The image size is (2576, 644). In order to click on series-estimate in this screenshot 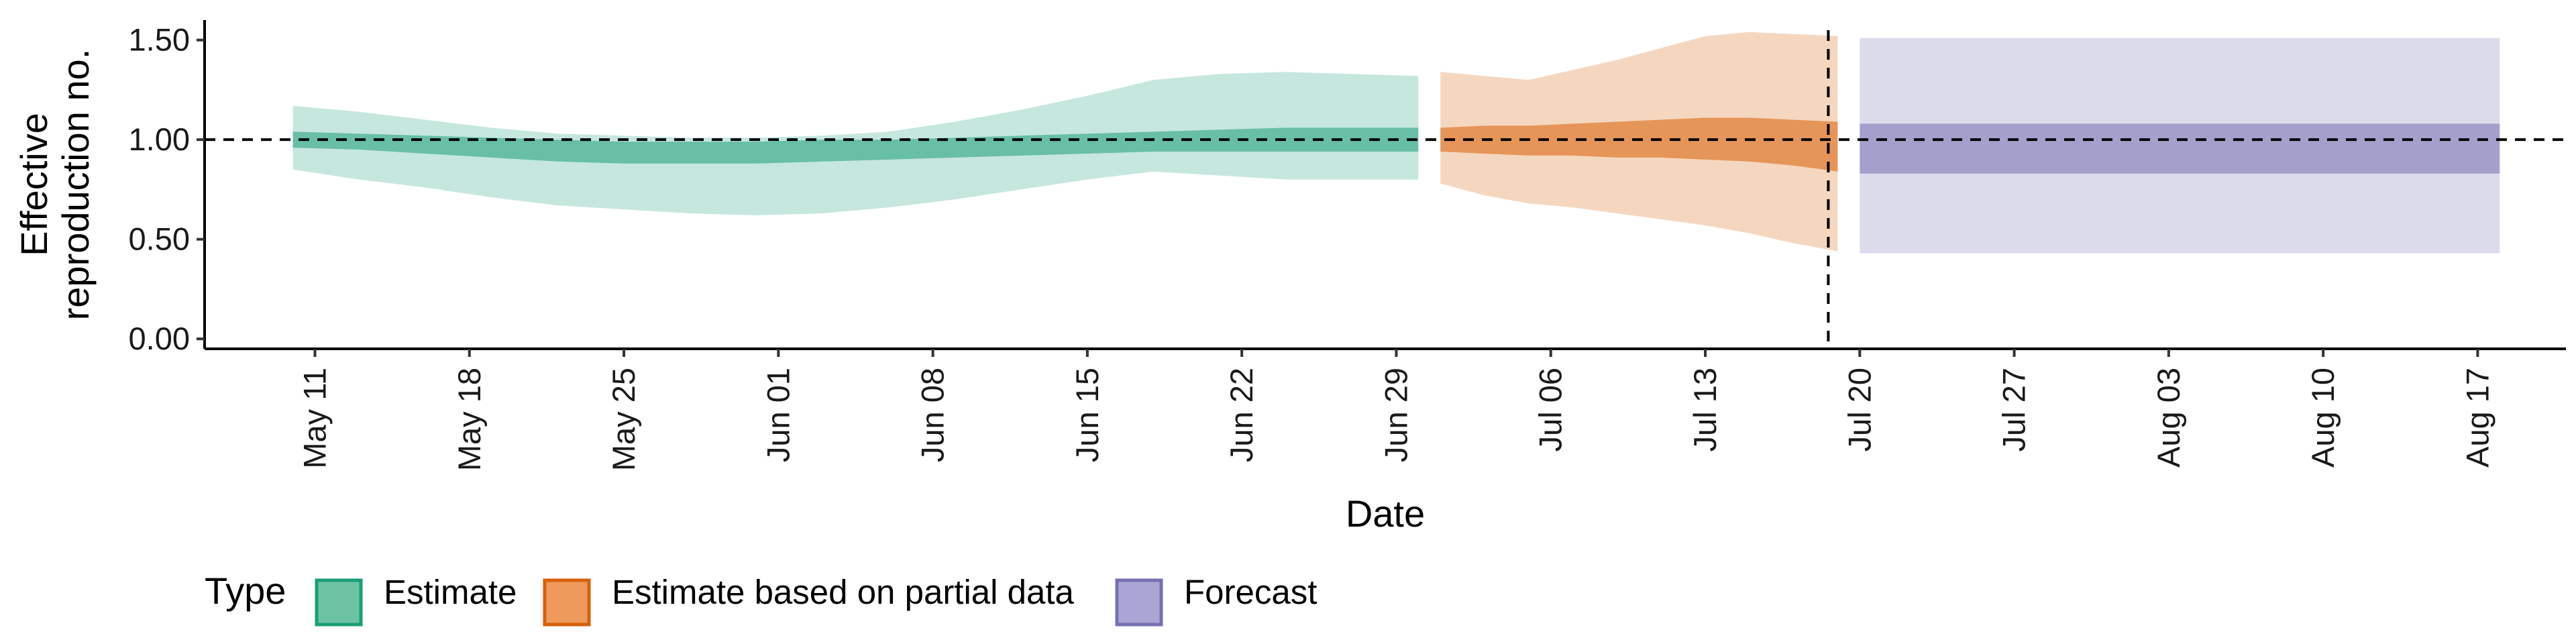, I will do `click(855, 143)`.